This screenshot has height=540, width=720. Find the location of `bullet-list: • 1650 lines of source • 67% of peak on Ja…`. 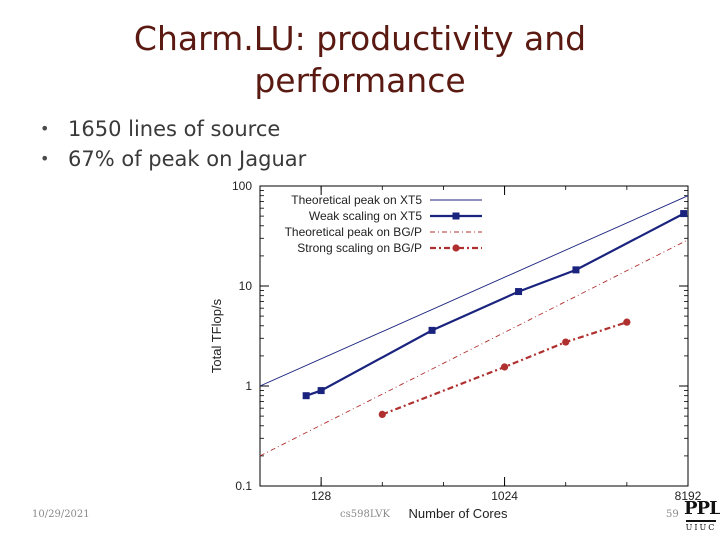

bullet-list: • 1650 lines of source • 67% of peak on Ja… is located at coordinates (173, 144).